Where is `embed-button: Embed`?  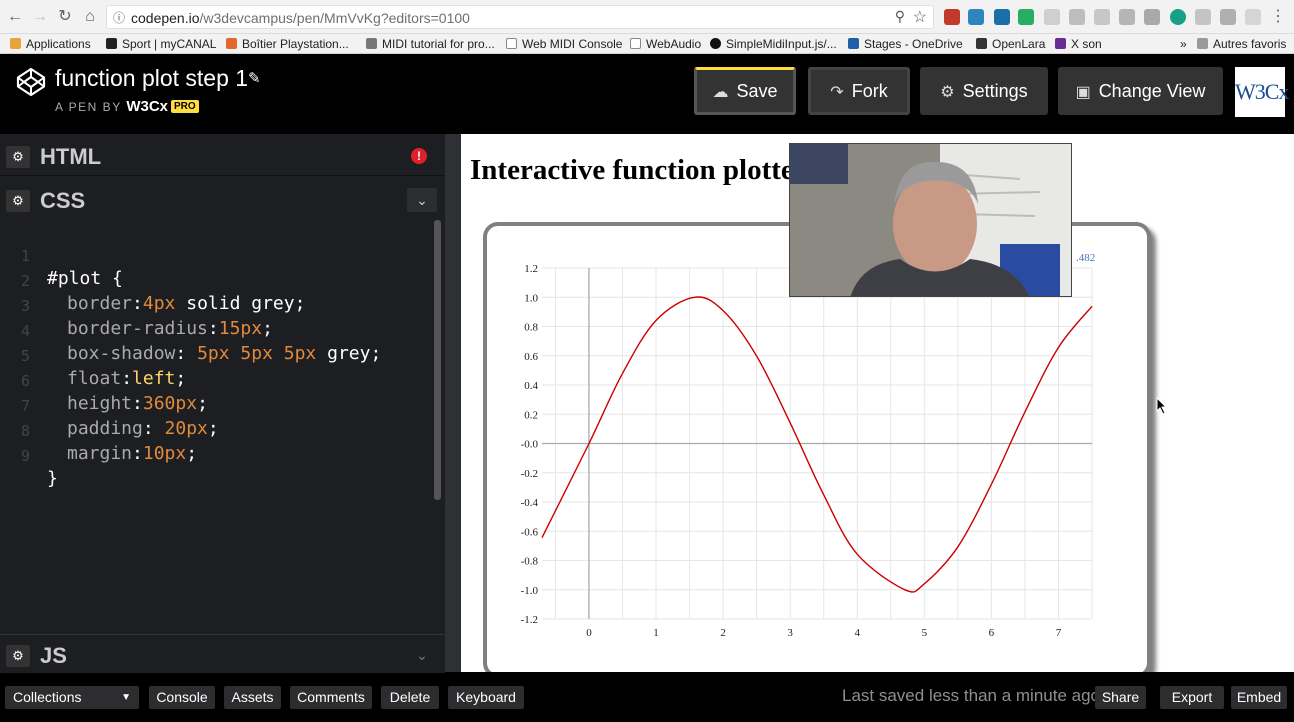 embed-button: Embed is located at coordinates (1259, 697).